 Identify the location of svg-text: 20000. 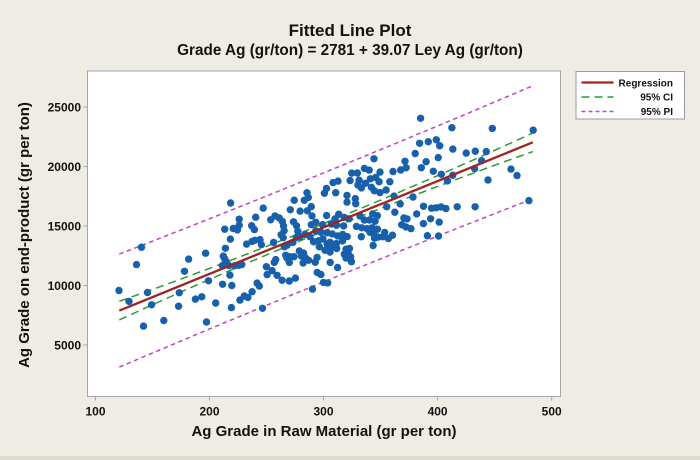
(65, 167).